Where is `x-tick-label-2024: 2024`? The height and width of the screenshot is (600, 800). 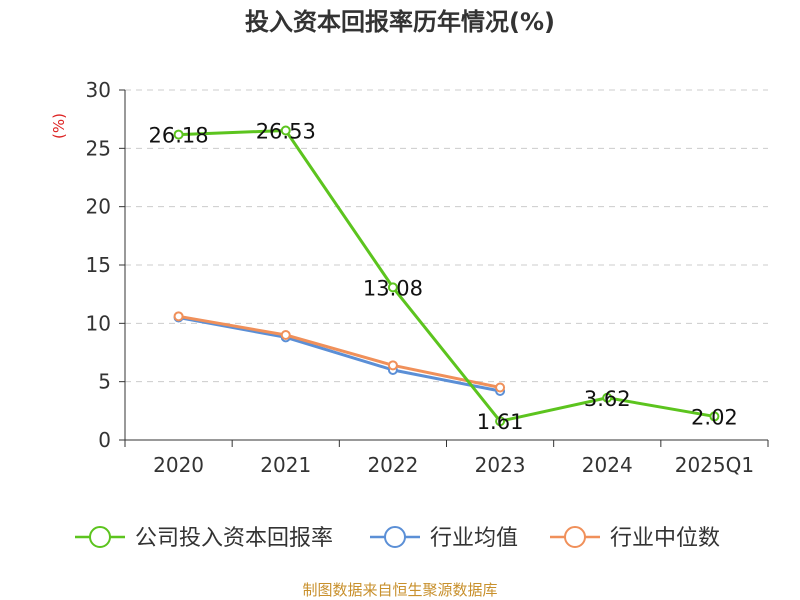
x-tick-label-2024: 2024 is located at coordinates (607, 465).